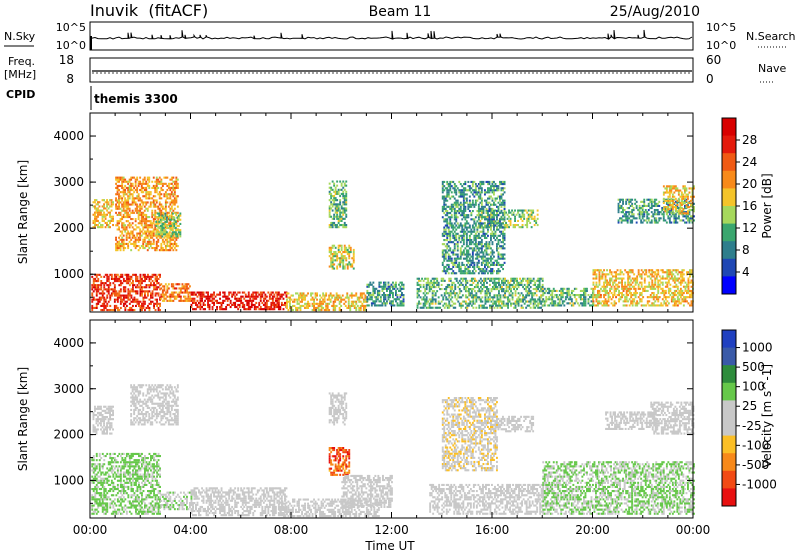  Describe the element at coordinates (327, 302) in the screenshot. I see `power-region` at that location.